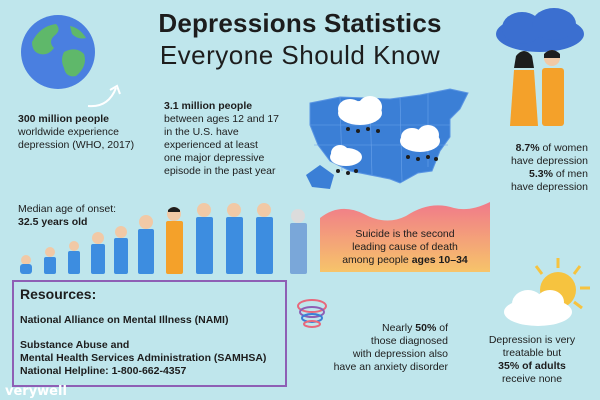 The width and height of the screenshot is (600, 400). What do you see at coordinates (387, 138) in the screenshot?
I see `us-map-illustration` at bounding box center [387, 138].